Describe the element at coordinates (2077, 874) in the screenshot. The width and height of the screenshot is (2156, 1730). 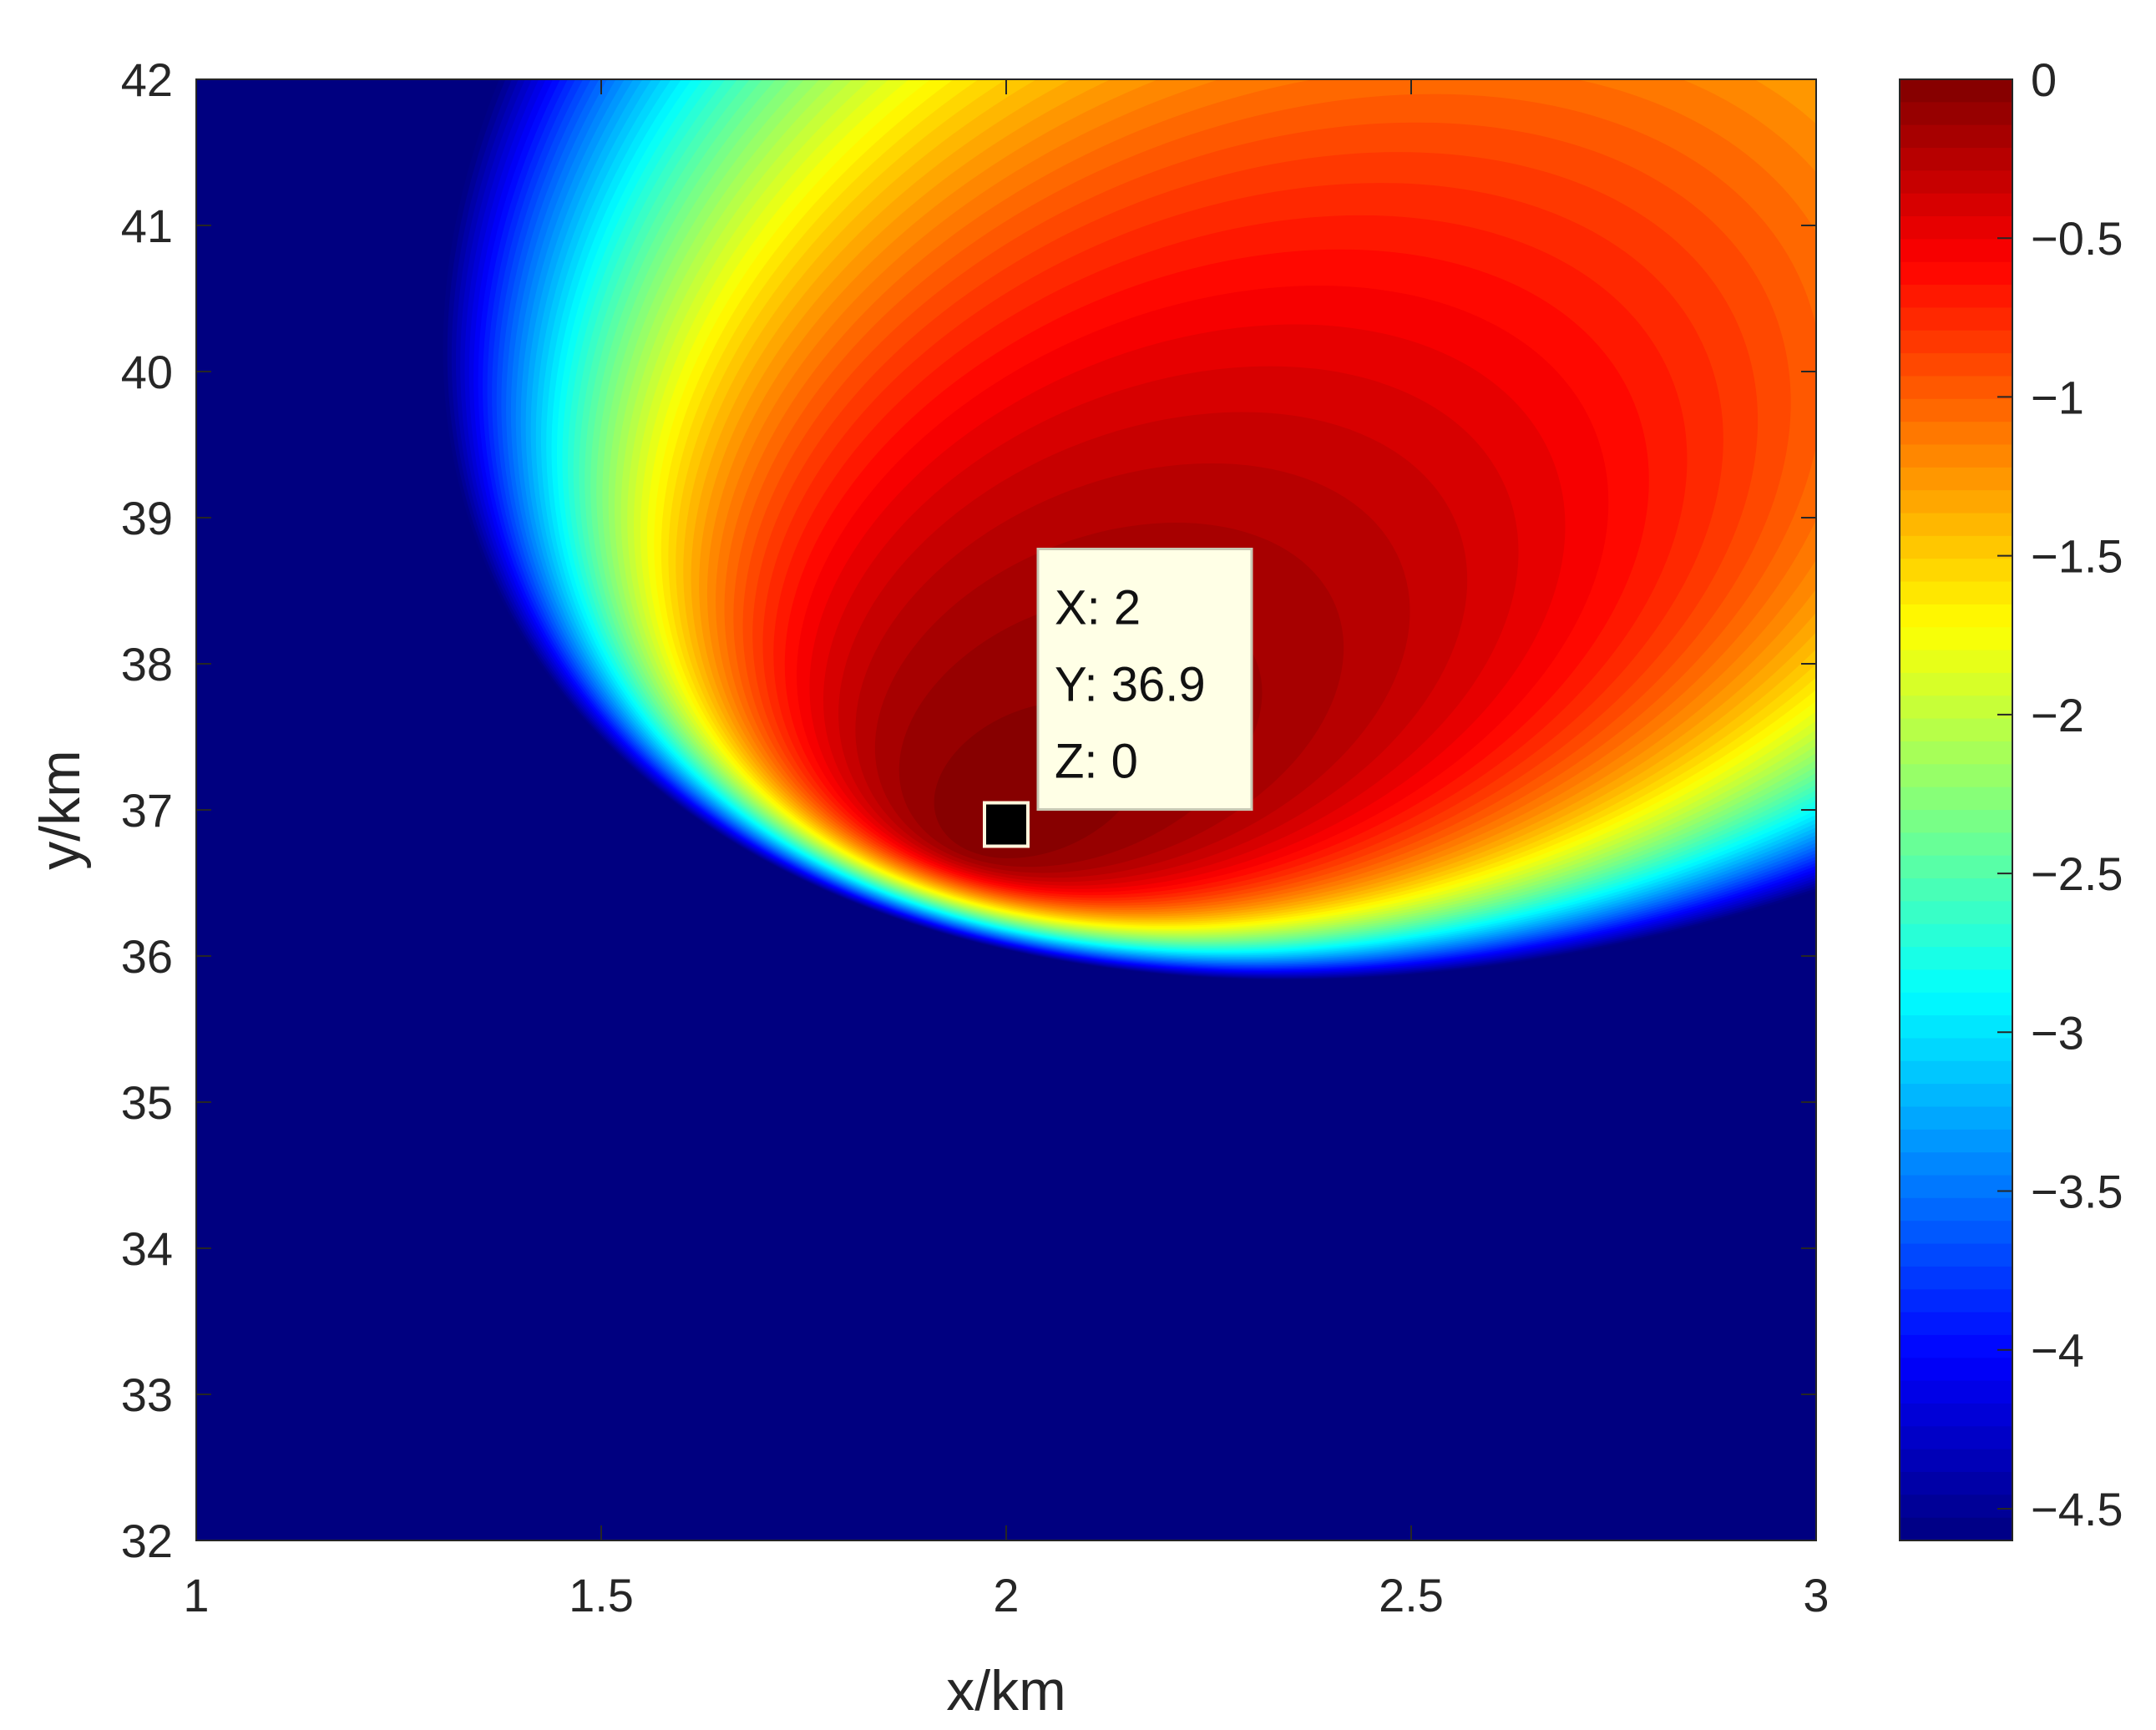
I see `colorbar-tick-label: −2.5` at that location.